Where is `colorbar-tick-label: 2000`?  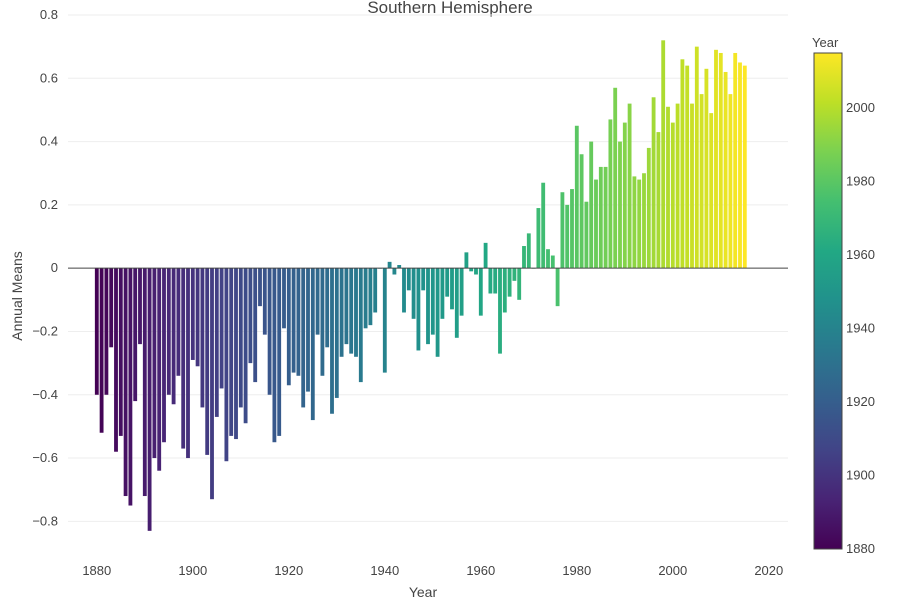
colorbar-tick-label: 2000 is located at coordinates (860, 107).